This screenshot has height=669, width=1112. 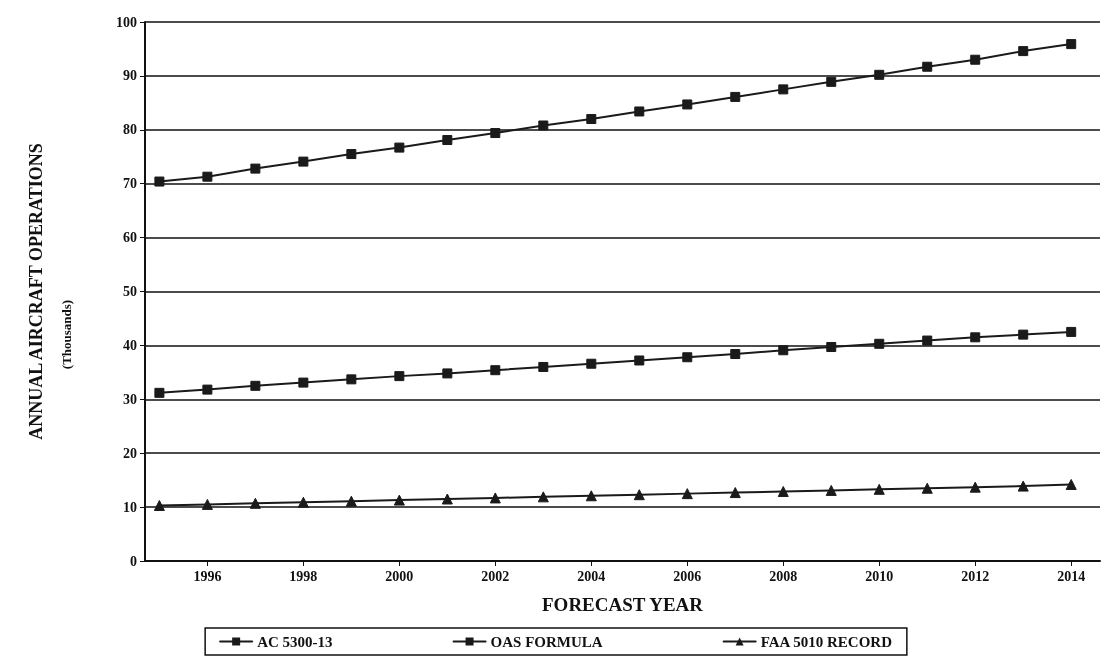 I want to click on x-tick-label: 2010, so click(x=879, y=576).